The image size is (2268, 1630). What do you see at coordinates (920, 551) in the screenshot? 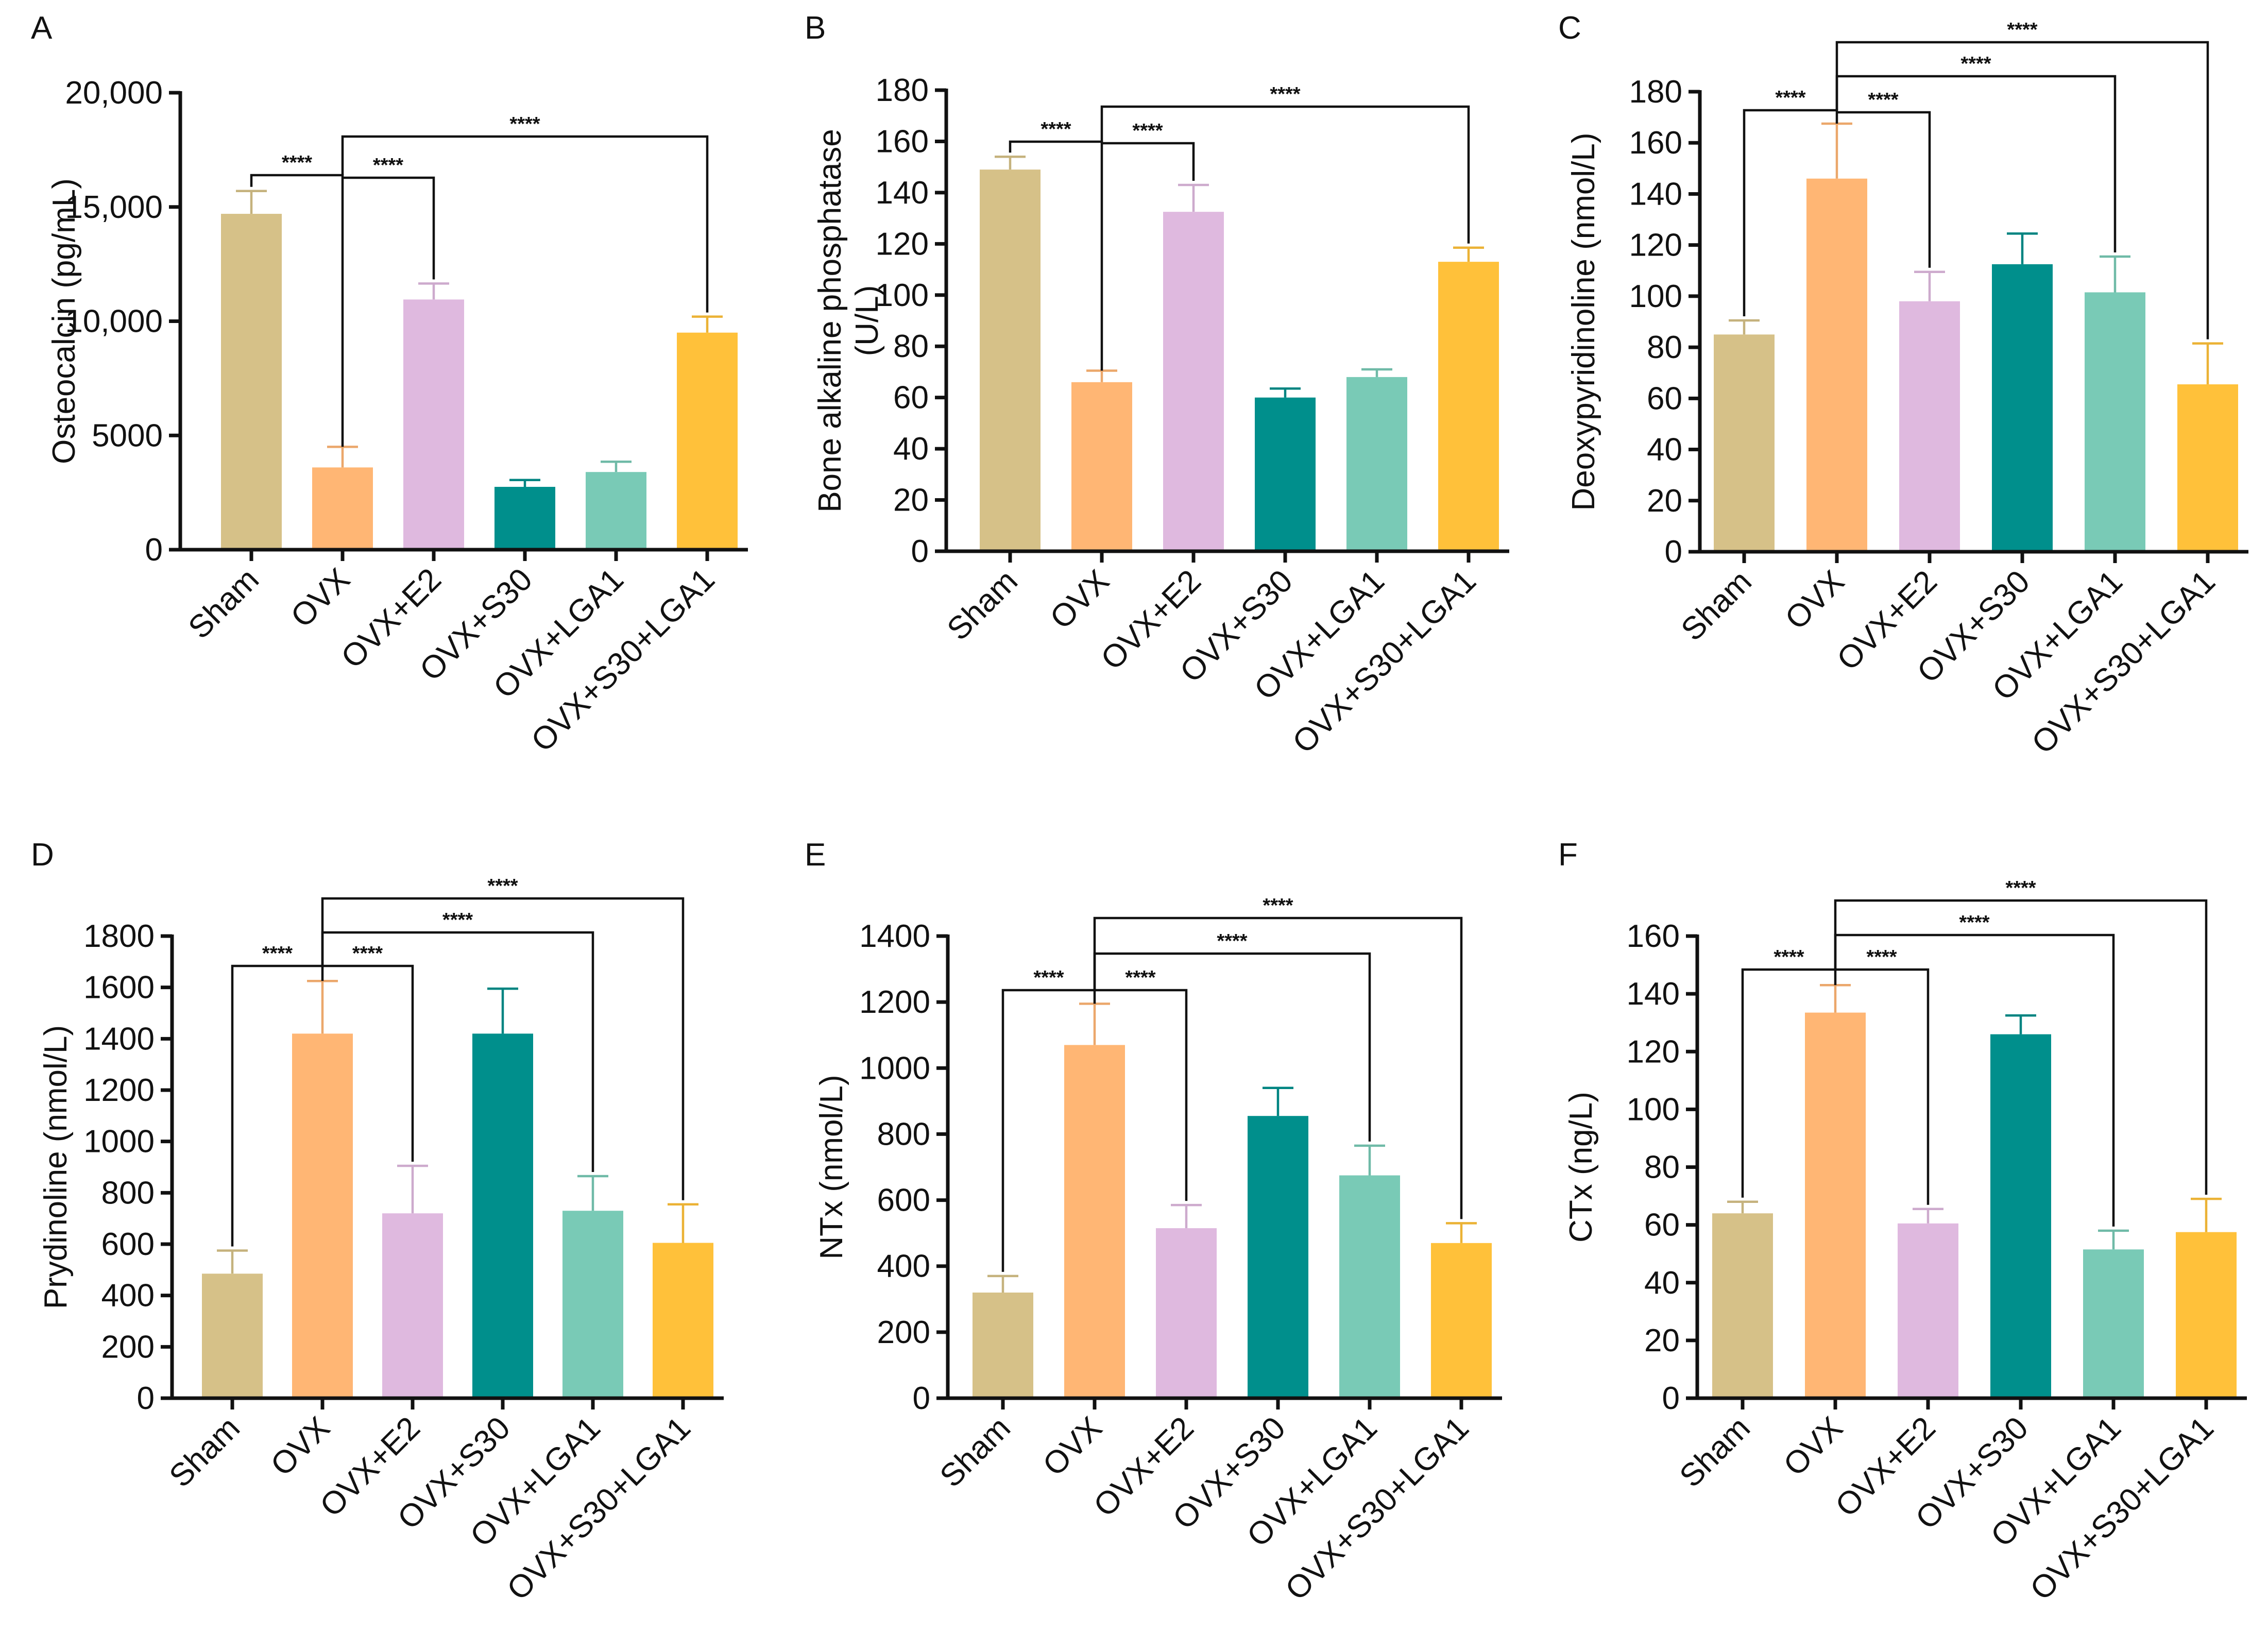
I see `y-tick-label: 0` at bounding box center [920, 551].